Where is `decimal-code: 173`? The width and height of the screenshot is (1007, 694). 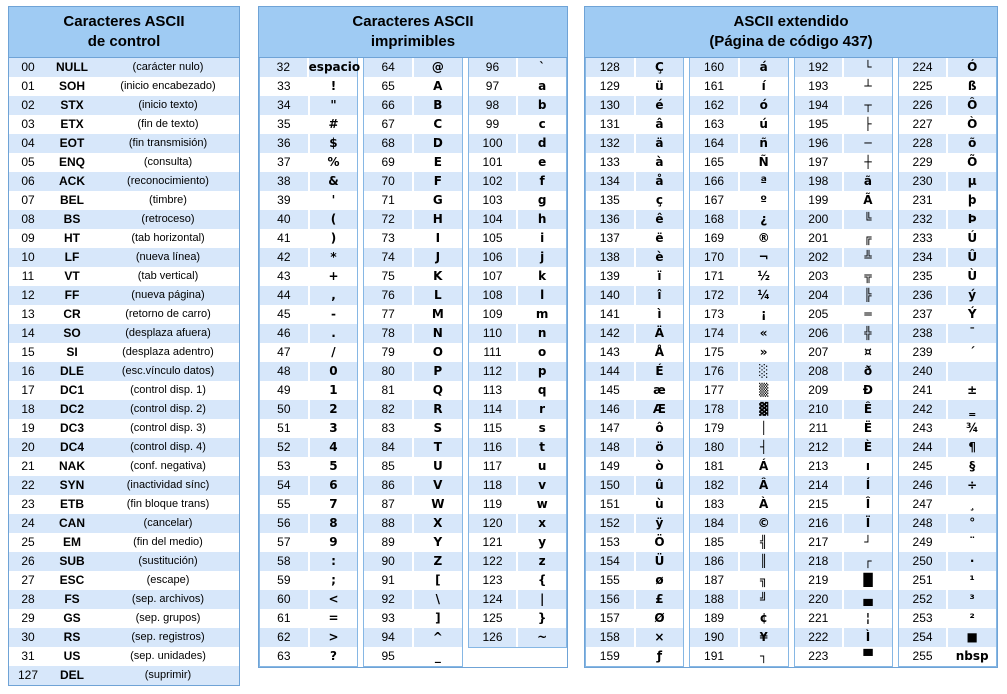
decimal-code: 173 is located at coordinates (714, 314).